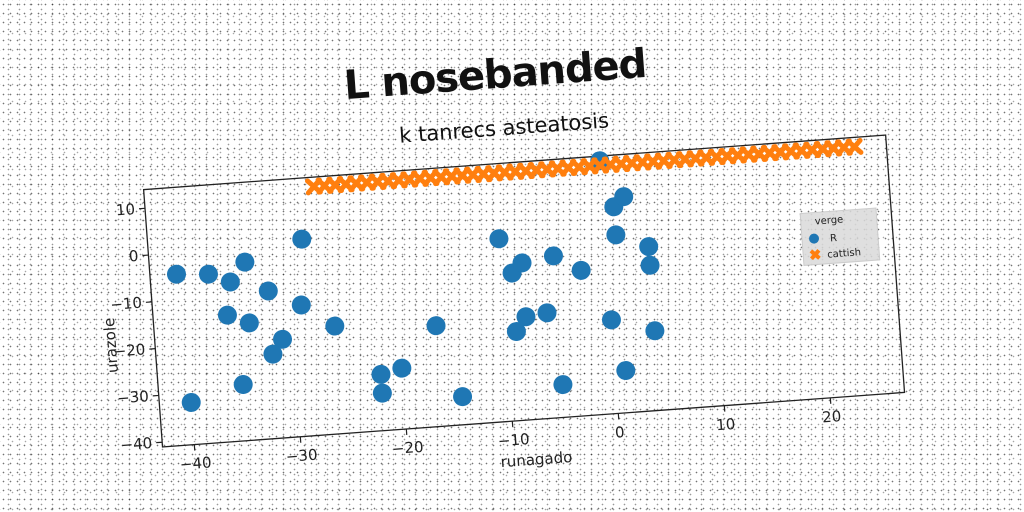  I want to click on x-tick-label: 0, so click(619, 432).